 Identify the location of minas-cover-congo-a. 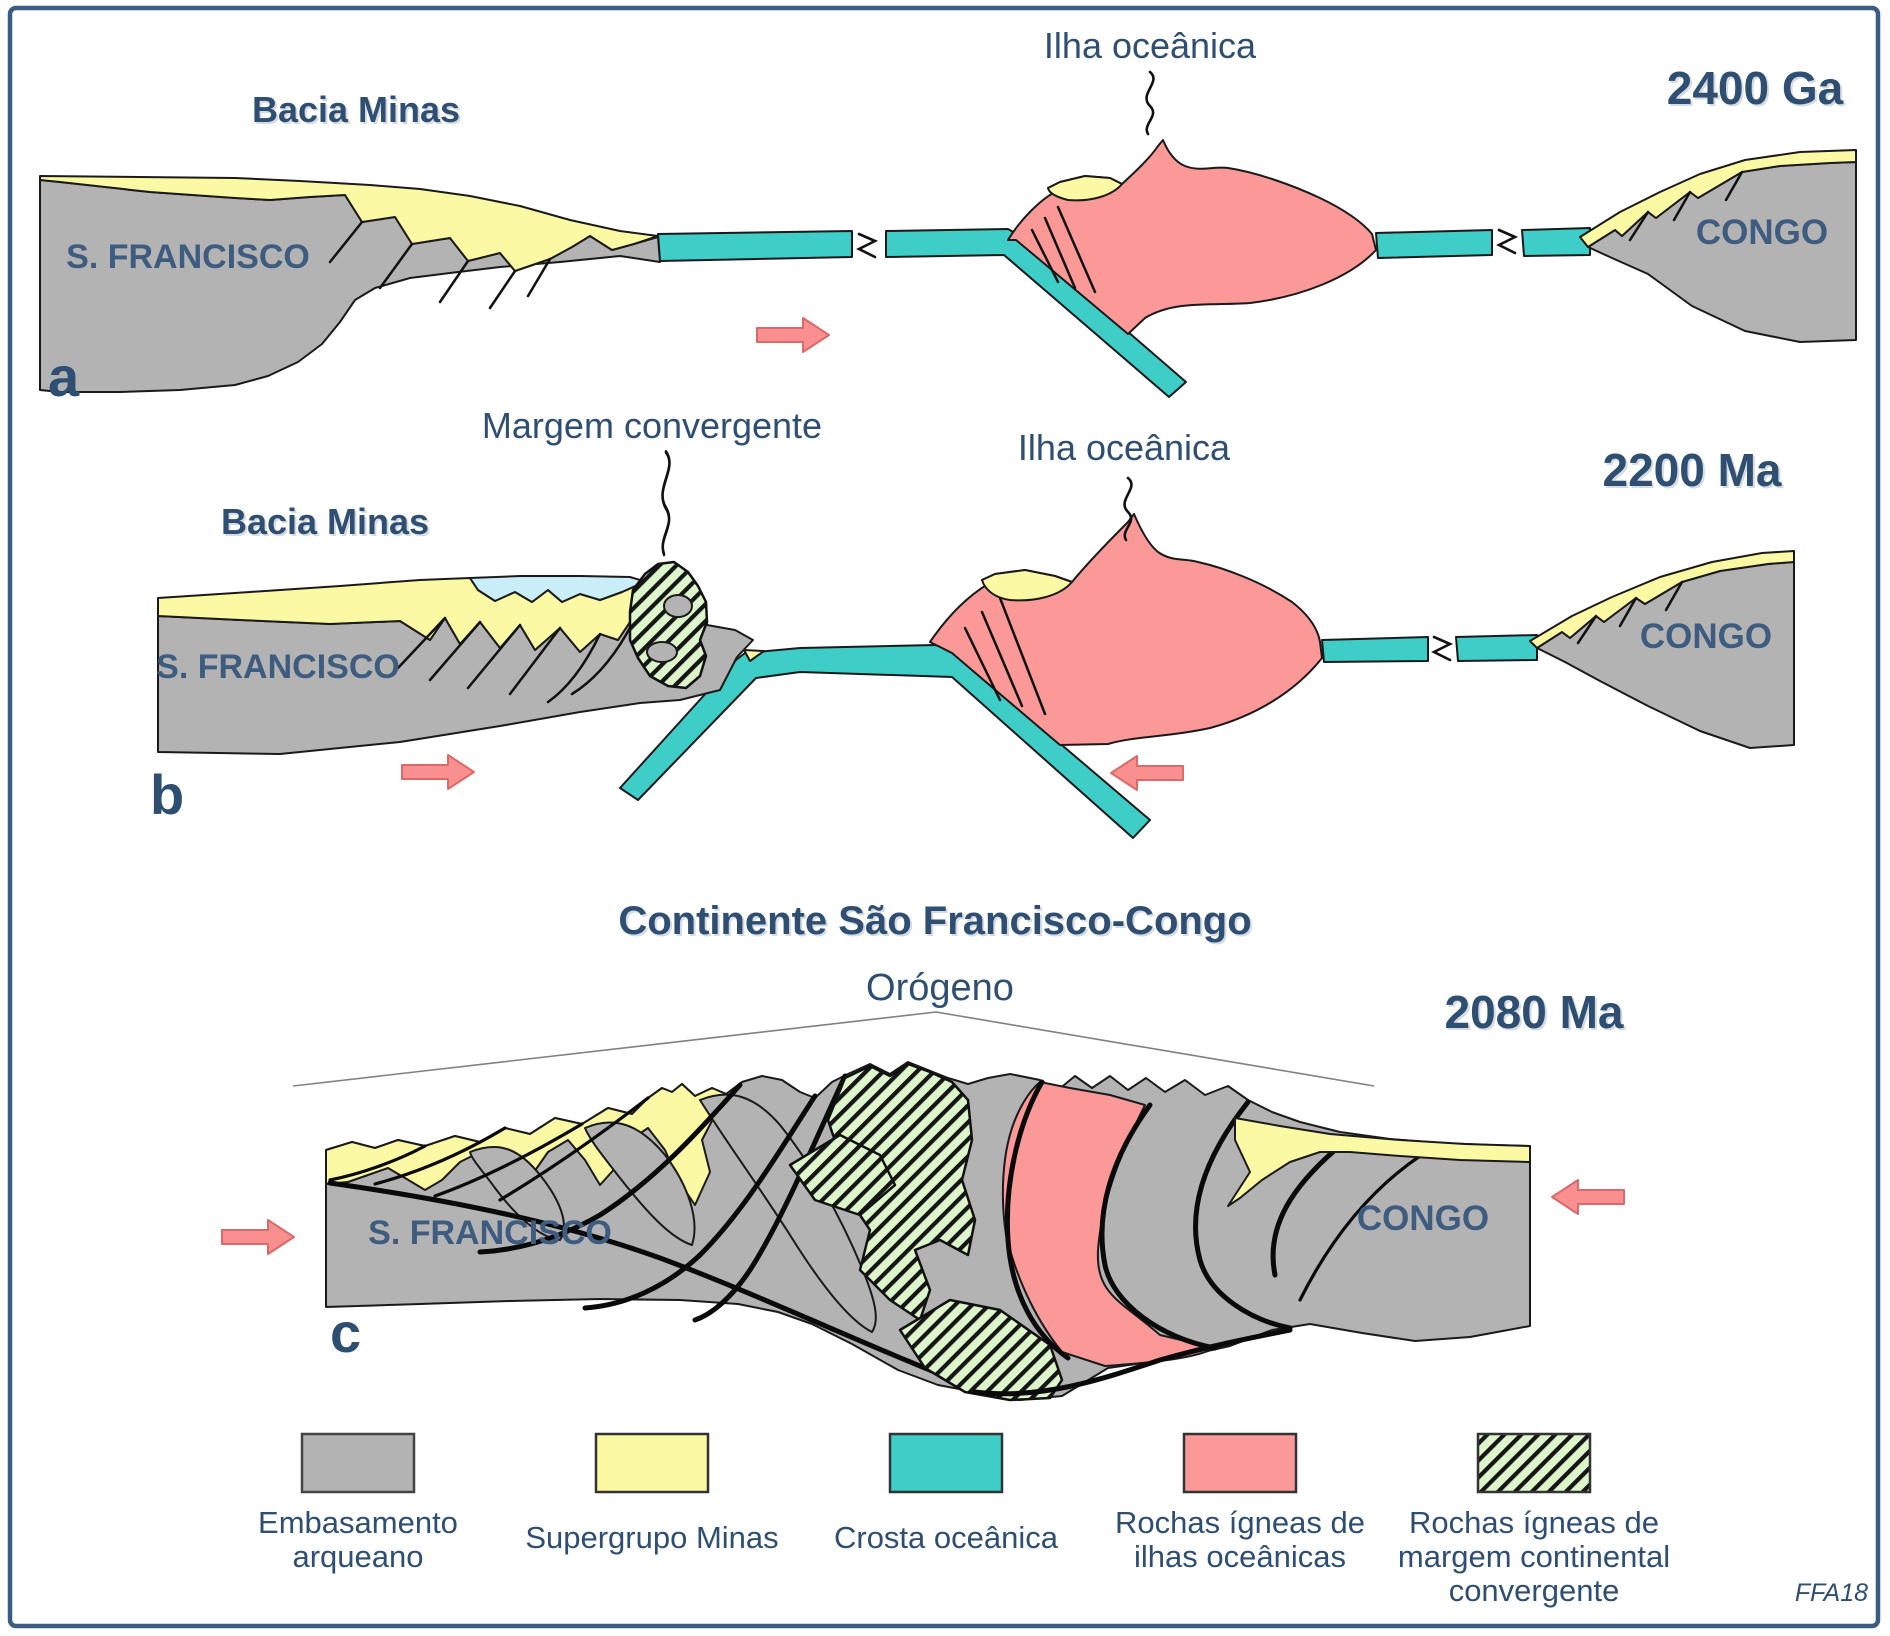
(1718, 198).